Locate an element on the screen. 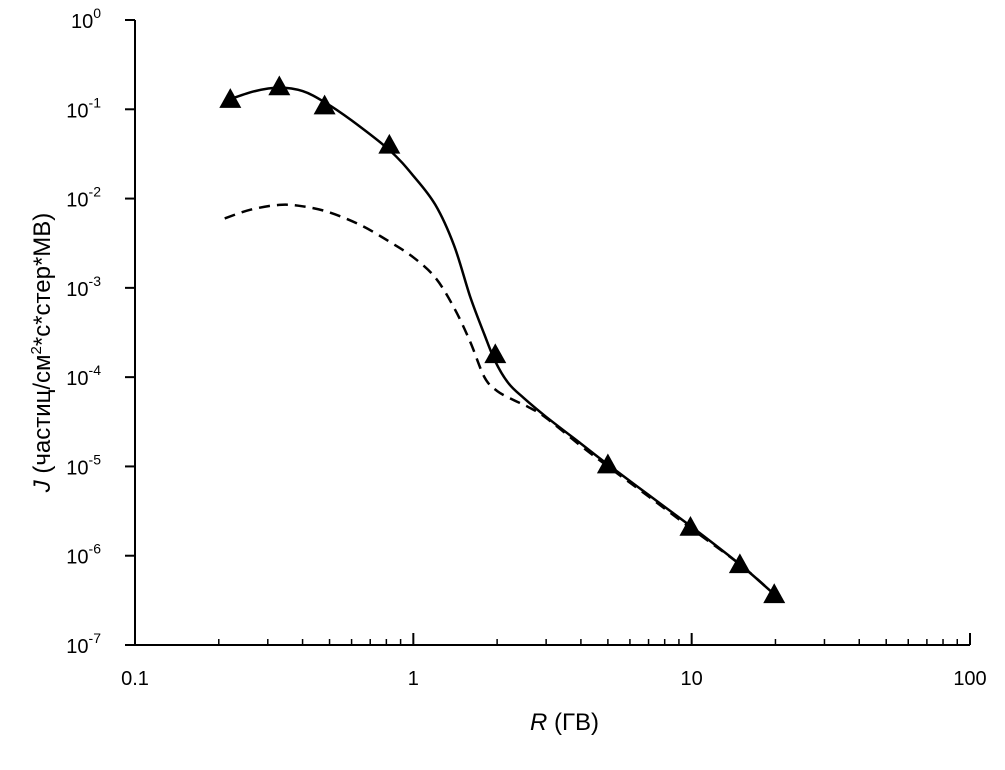 Image resolution: width=1005 pixels, height=770 pixels. y-axis-unit-pre: (частиц/см is located at coordinates (42, 417).